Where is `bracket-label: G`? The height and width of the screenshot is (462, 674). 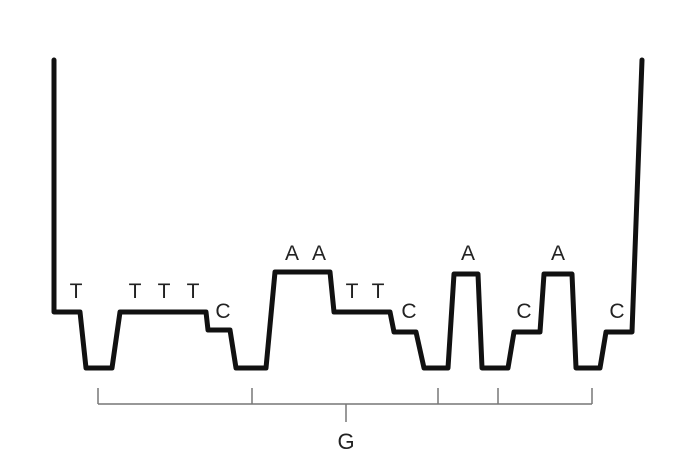
bracket-label: G is located at coordinates (345, 441).